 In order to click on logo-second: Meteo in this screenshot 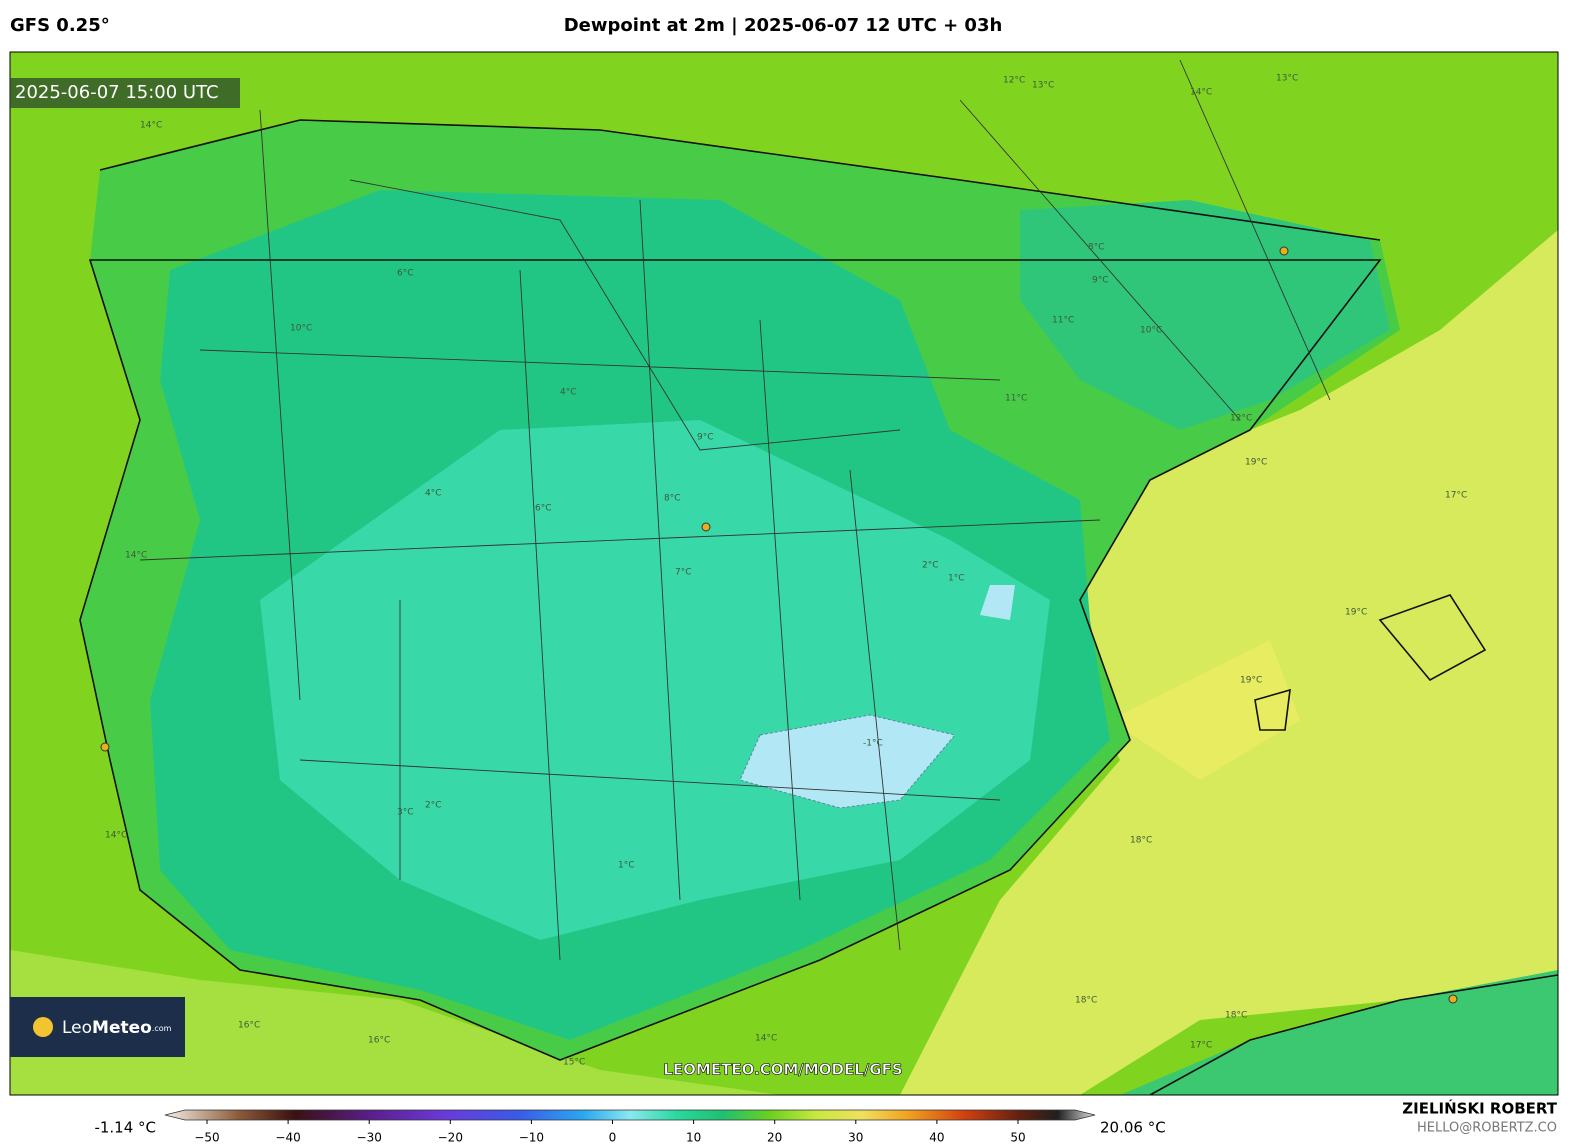, I will do `click(122, 1028)`.